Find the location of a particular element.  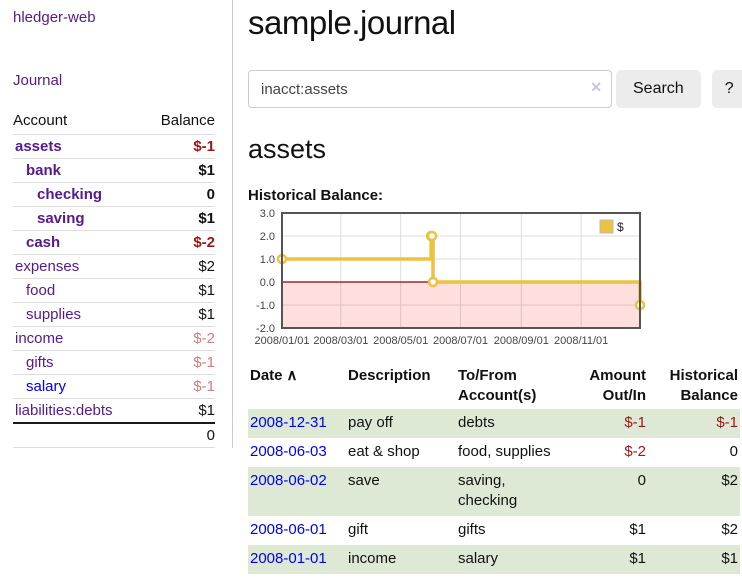

help-button: ? is located at coordinates (726, 89).